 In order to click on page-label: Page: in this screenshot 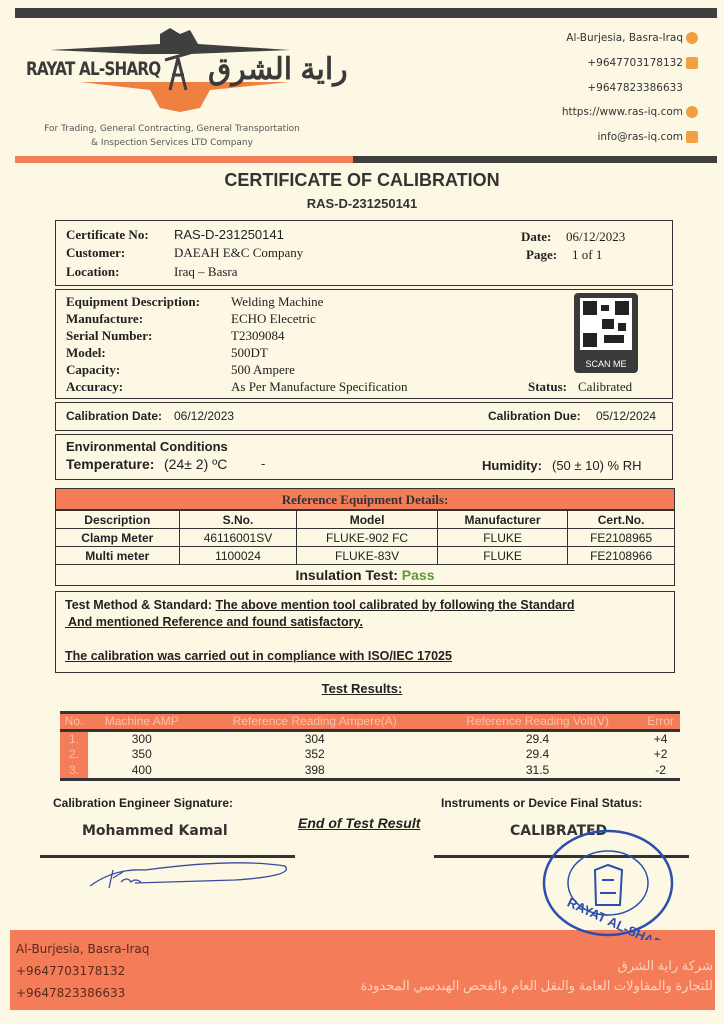, I will do `click(542, 254)`.